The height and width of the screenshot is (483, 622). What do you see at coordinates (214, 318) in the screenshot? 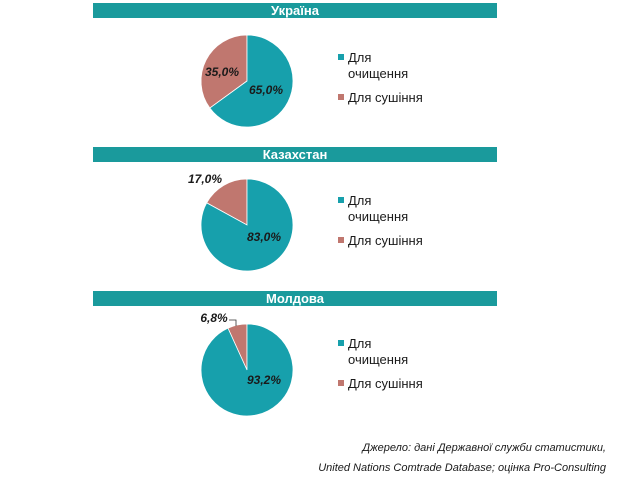
I see `slice-label-drying: 6,8%` at bounding box center [214, 318].